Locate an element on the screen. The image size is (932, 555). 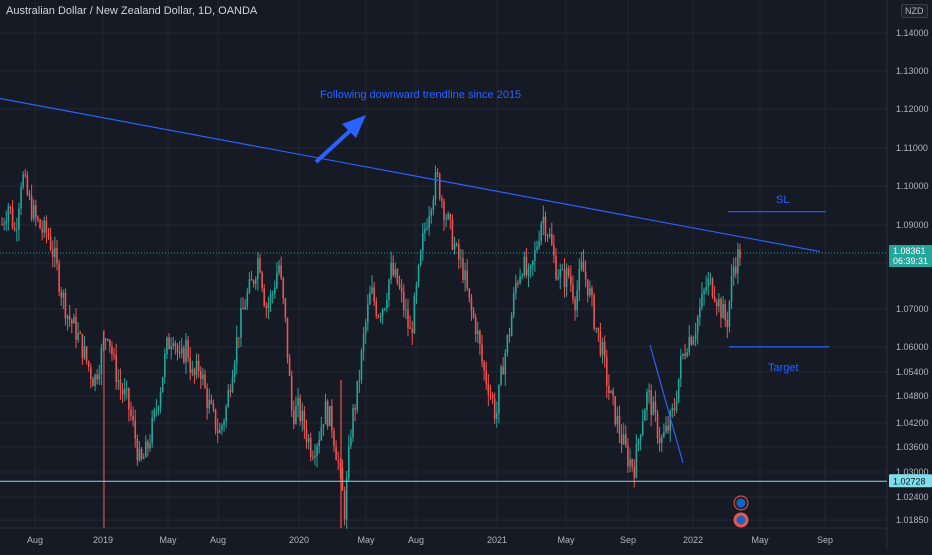
currency-badge: NZD is located at coordinates (914, 11).